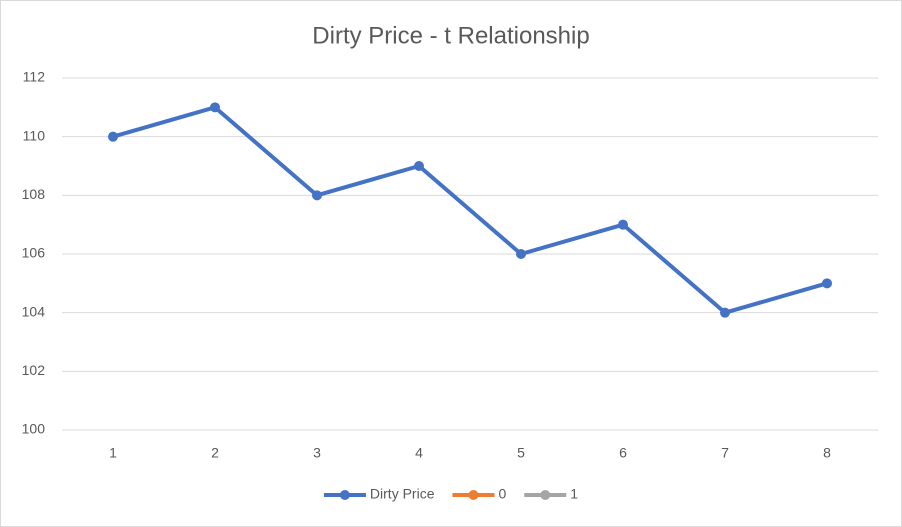 Image resolution: width=902 pixels, height=527 pixels. Describe the element at coordinates (113, 453) in the screenshot. I see `x-tick-label: 1` at that location.